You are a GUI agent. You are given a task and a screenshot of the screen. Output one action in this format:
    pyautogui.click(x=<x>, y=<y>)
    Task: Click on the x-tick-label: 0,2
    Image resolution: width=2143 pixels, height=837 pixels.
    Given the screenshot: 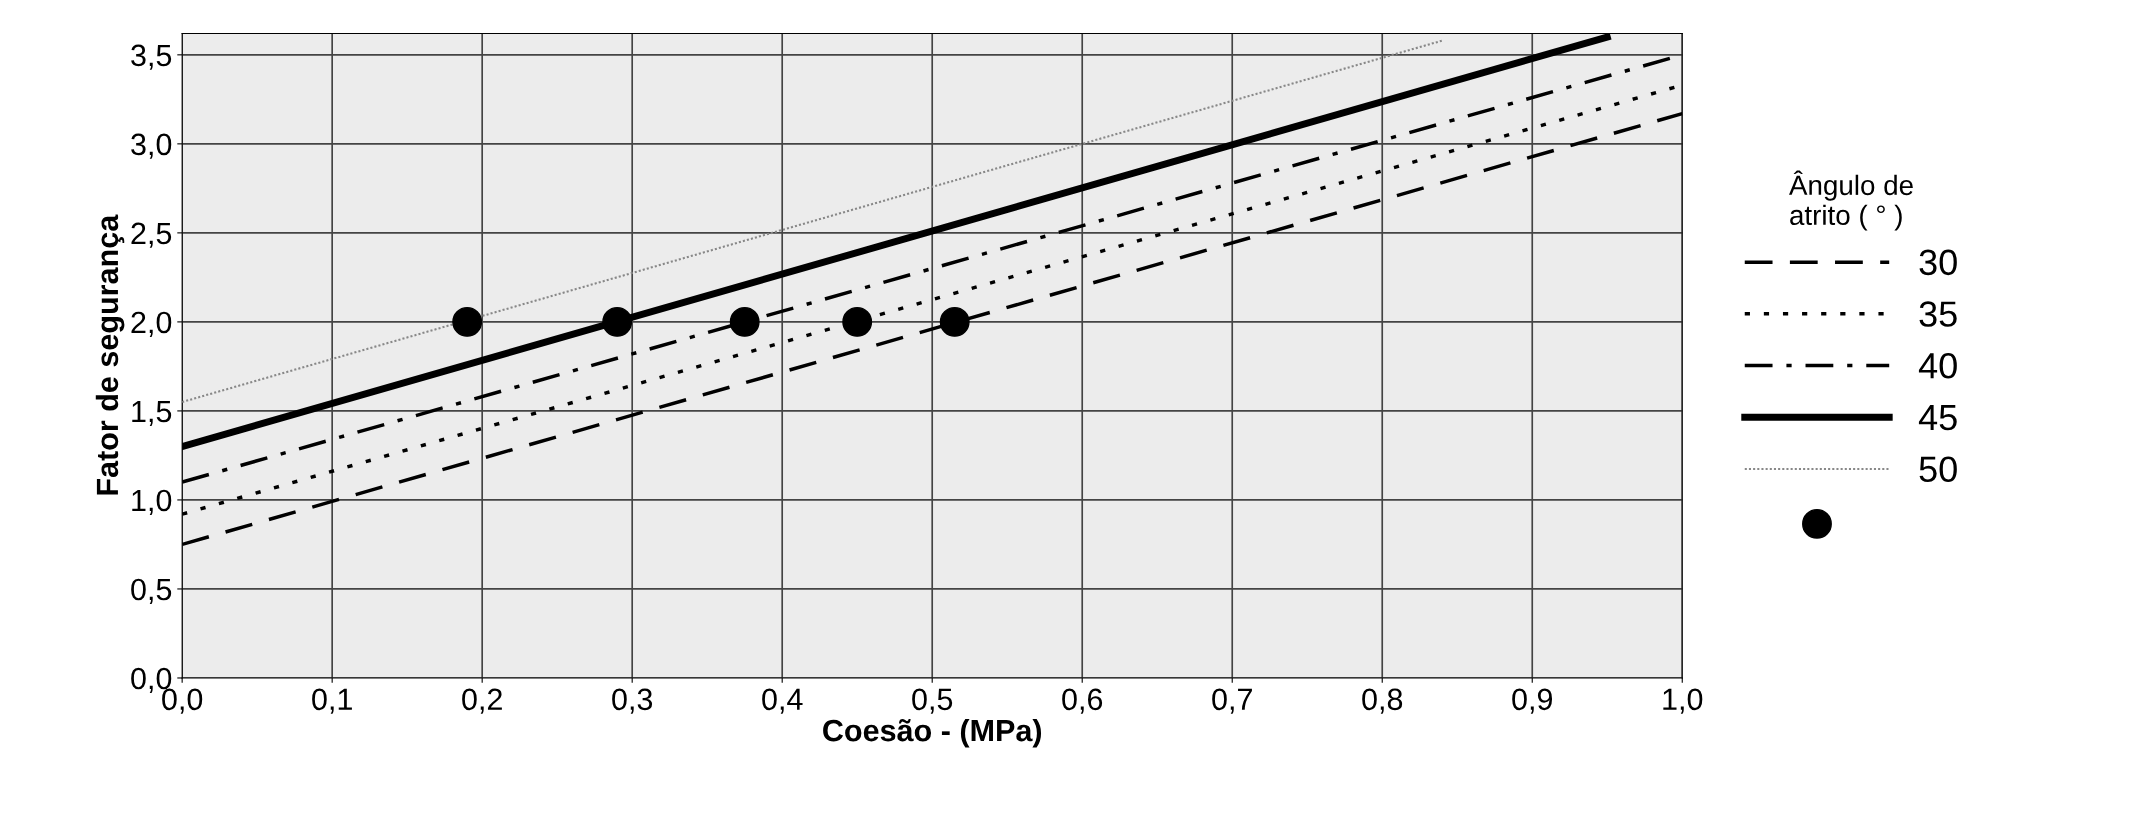 What is the action you would take?
    pyautogui.click(x=482, y=701)
    